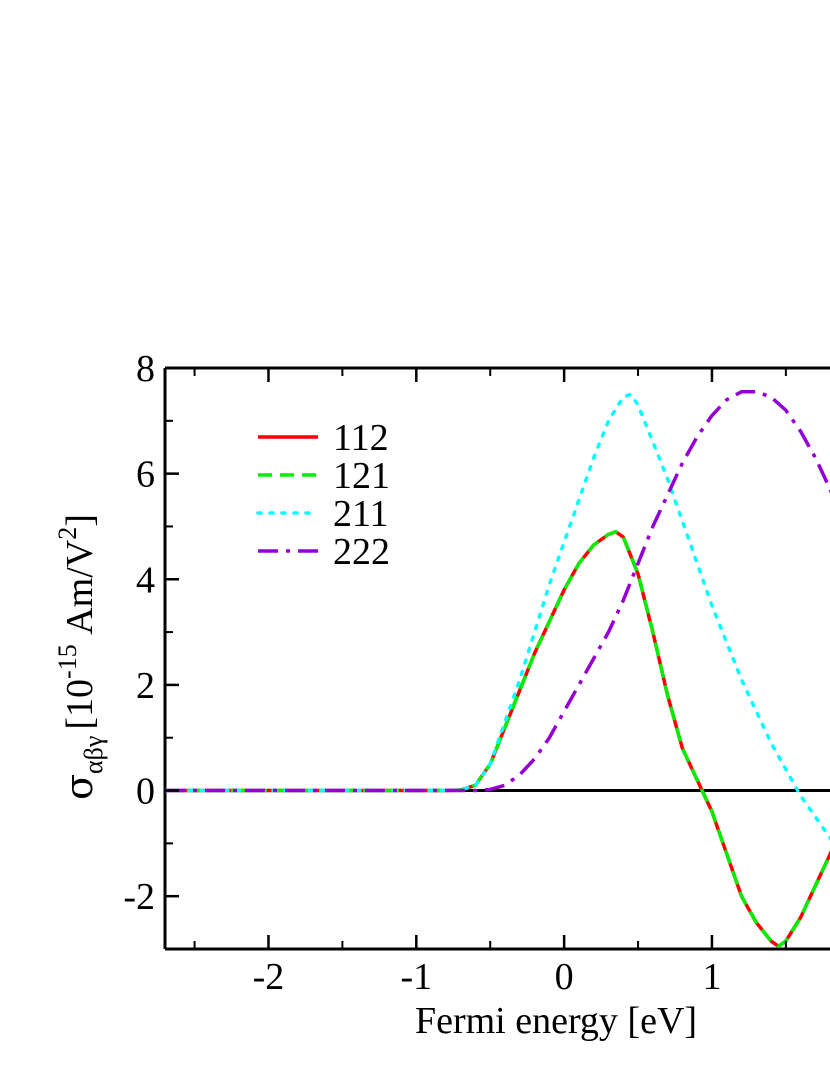 The image size is (830, 1075). What do you see at coordinates (80, 704) in the screenshot?
I see `y-axis-unit-open: [10` at bounding box center [80, 704].